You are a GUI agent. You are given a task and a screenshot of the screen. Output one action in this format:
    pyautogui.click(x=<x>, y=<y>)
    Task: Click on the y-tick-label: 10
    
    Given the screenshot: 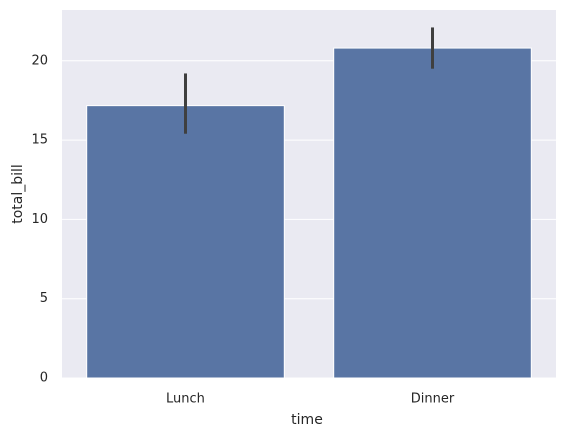 What is the action you would take?
    pyautogui.click(x=39, y=219)
    